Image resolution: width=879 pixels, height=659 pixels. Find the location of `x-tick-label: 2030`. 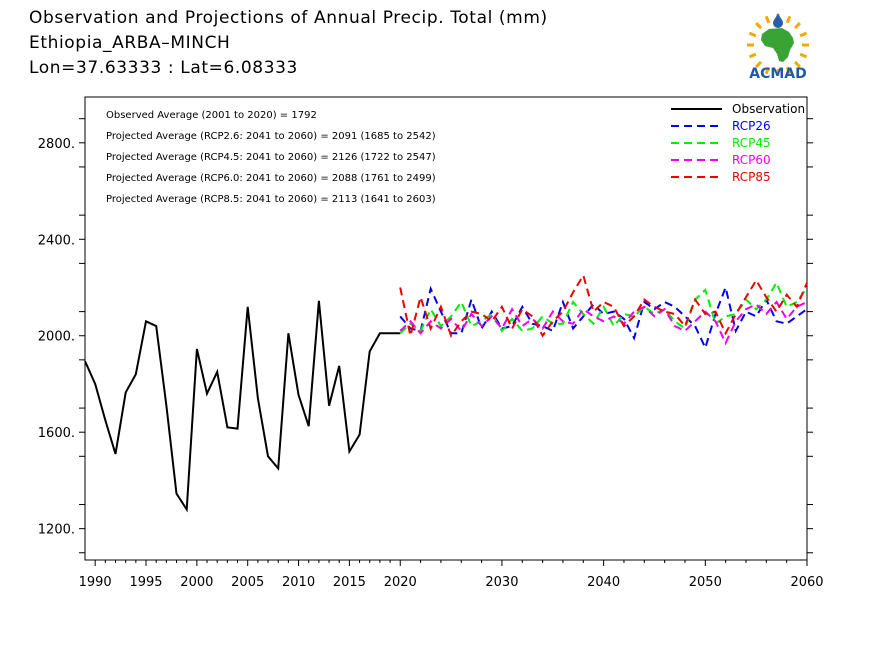

x-tick-label: 2030 is located at coordinates (501, 582).